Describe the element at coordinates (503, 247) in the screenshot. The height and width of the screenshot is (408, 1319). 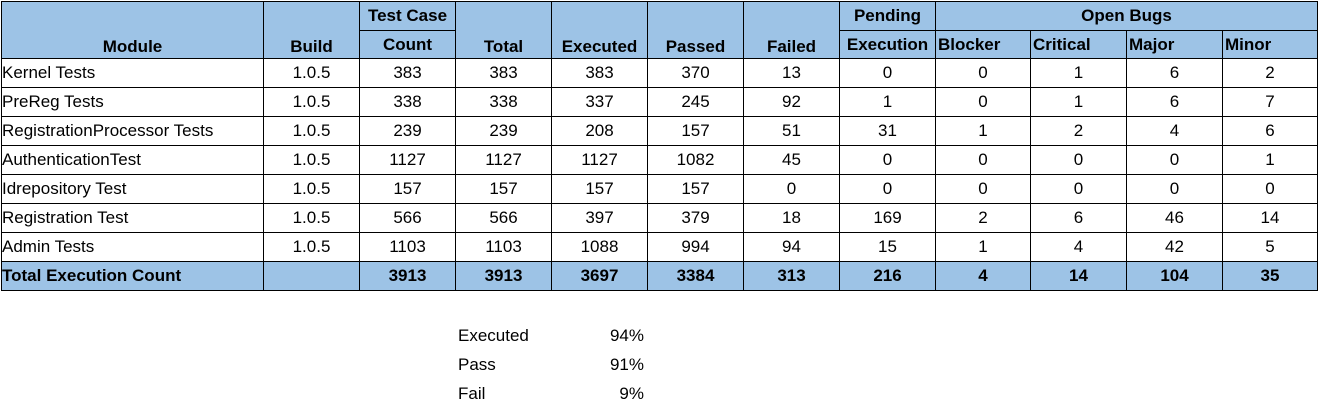
I see `cell-total: 1103` at that location.